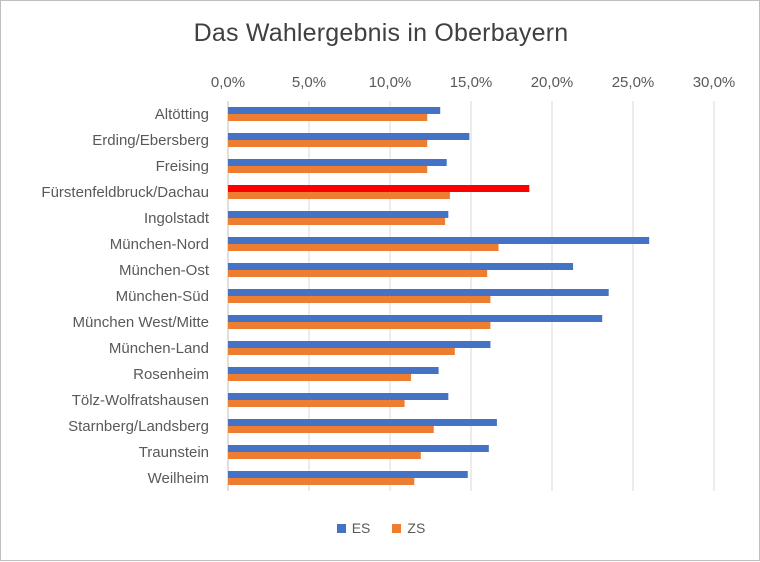  I want to click on category-label: Weilheim, so click(178, 478).